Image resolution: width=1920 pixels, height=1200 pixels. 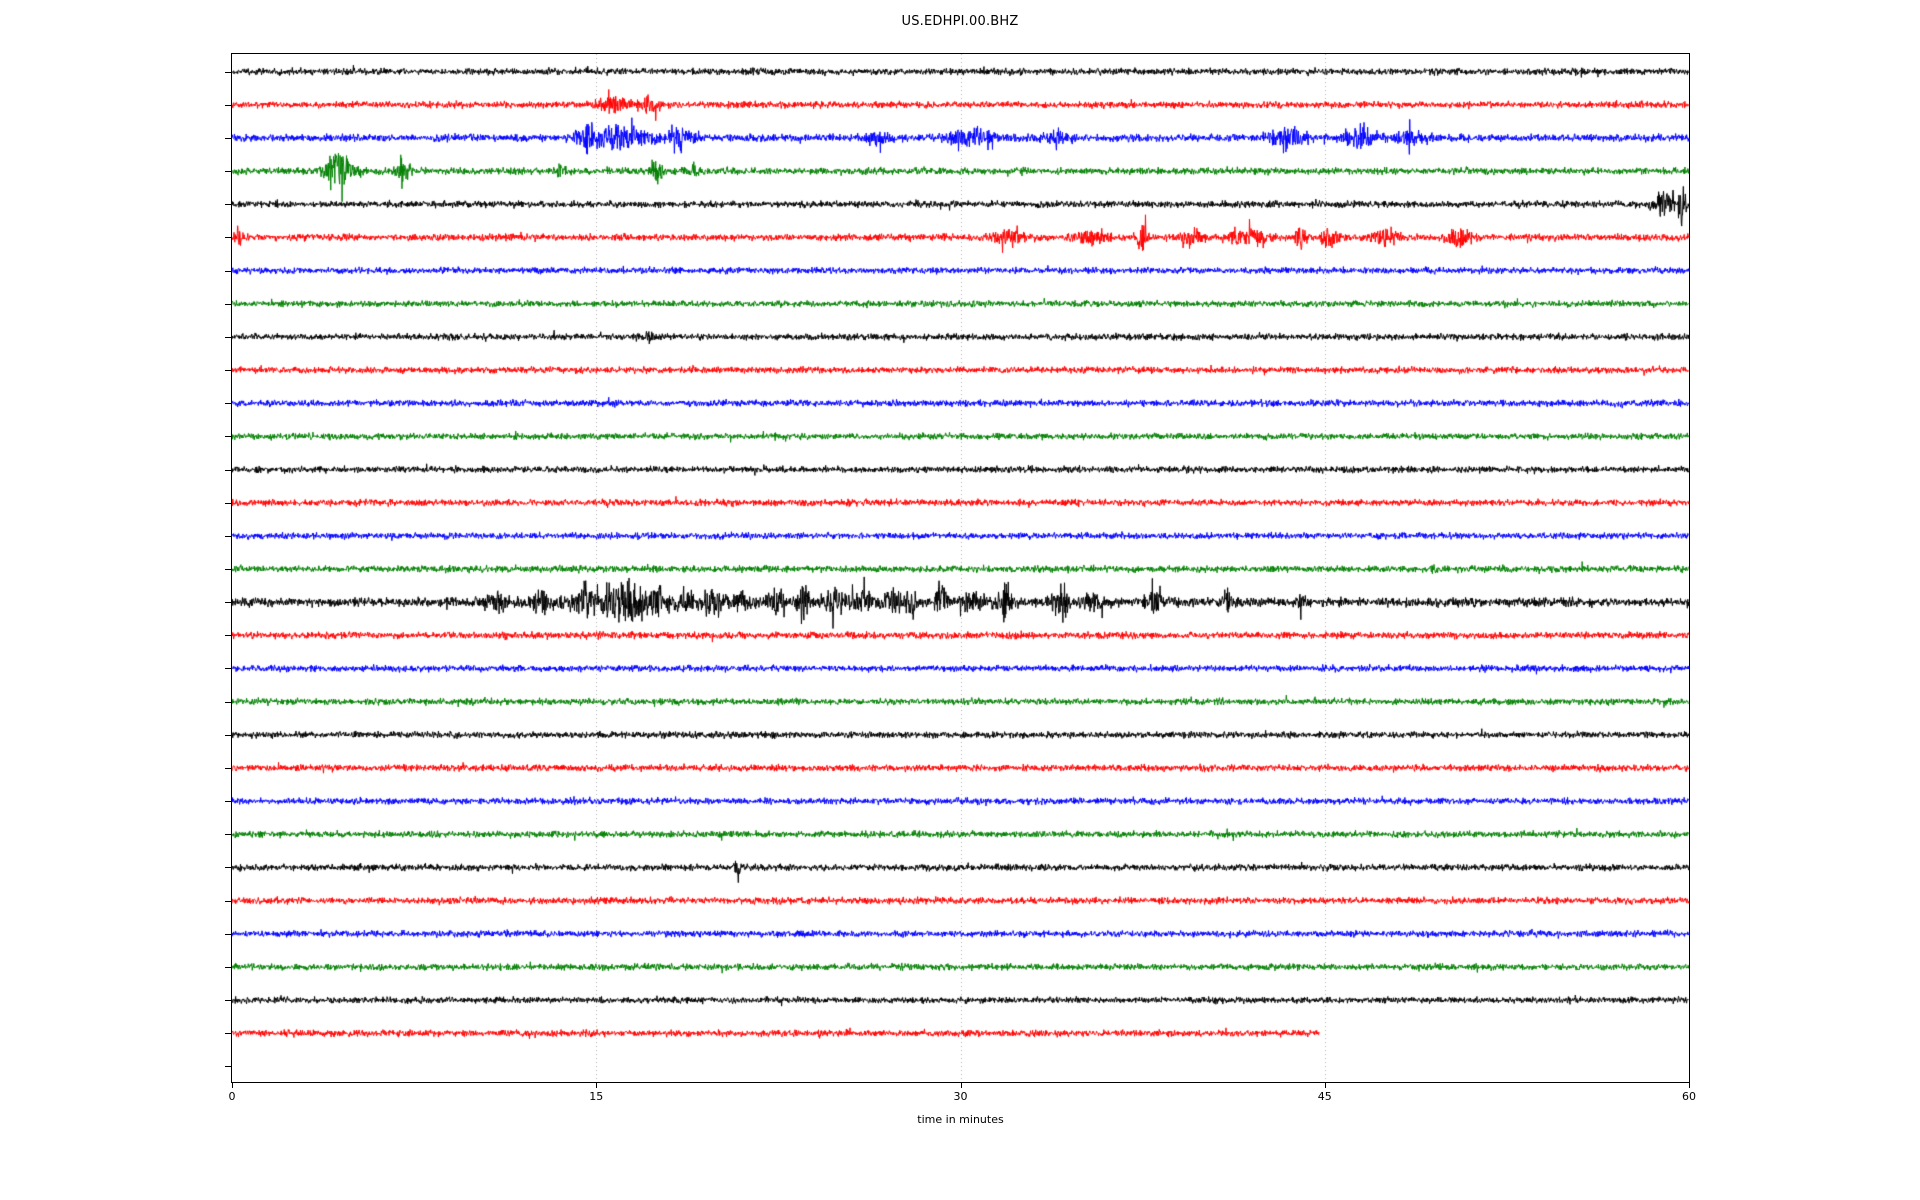 I want to click on page-title: US.EDHPI.00.BHZ, so click(x=960, y=21).